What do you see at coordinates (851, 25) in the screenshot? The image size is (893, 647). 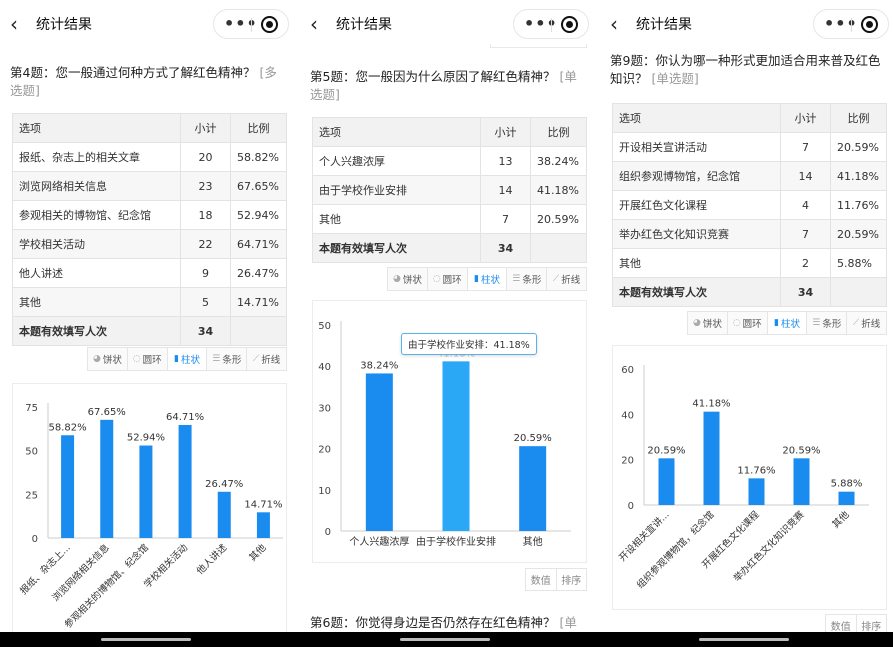 I see `divider` at bounding box center [851, 25].